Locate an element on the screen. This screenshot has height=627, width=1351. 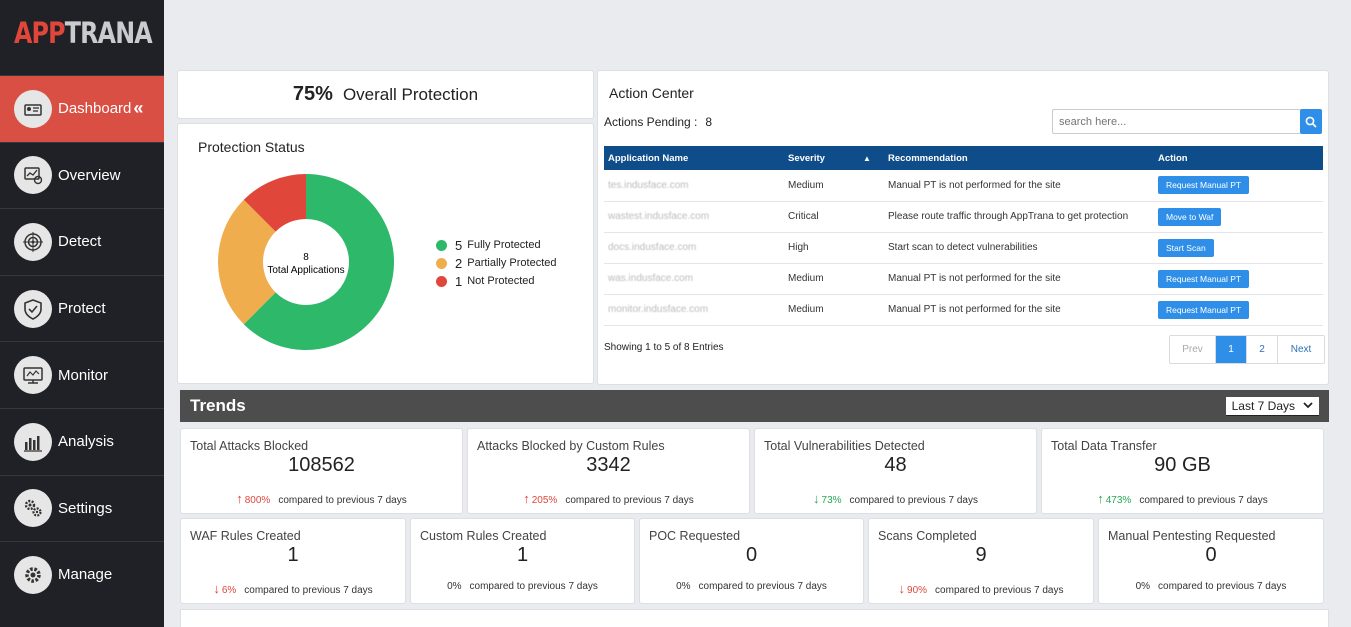
sort-ascending-icon: ▲ is located at coordinates (866, 158).